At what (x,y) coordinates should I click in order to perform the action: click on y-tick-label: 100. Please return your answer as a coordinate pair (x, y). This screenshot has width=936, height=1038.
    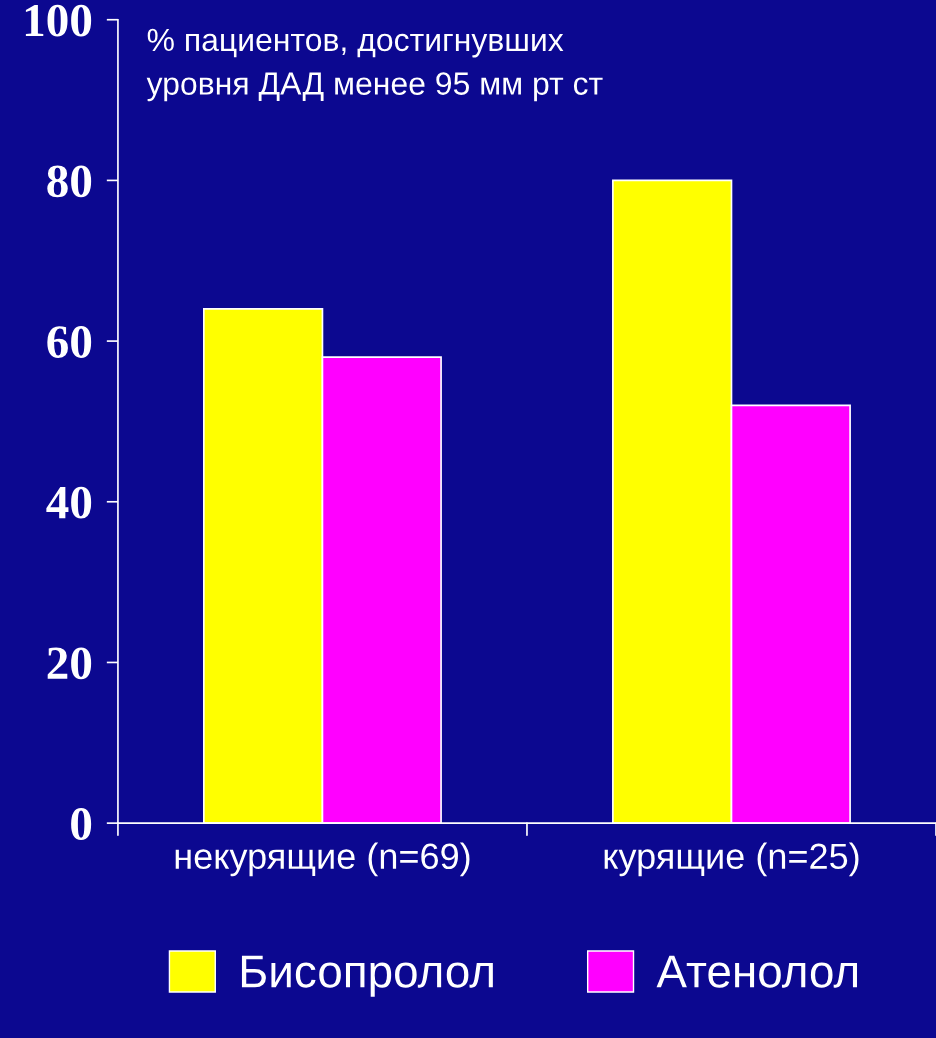
    Looking at the image, I should click on (58, 20).